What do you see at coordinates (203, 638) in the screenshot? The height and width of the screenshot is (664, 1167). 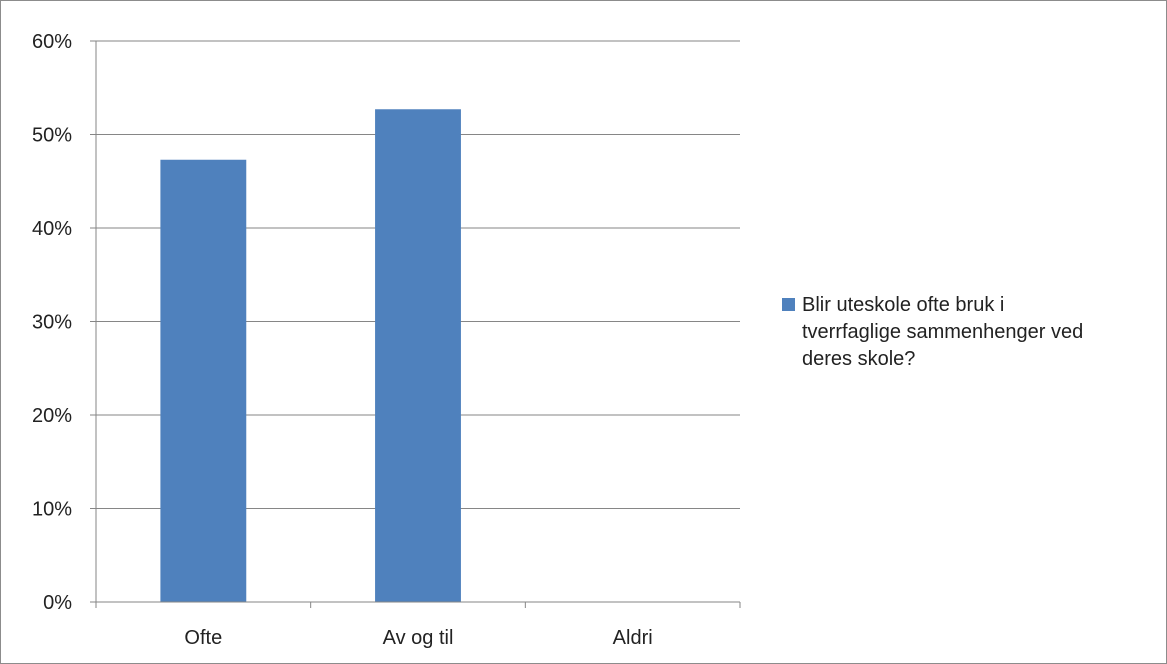 I see `x-tick-label: Ofte` at bounding box center [203, 638].